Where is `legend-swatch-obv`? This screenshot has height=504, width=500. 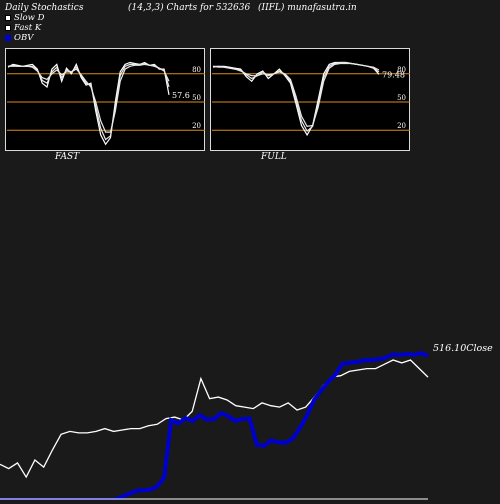 legend-swatch-obv is located at coordinates (8, 38).